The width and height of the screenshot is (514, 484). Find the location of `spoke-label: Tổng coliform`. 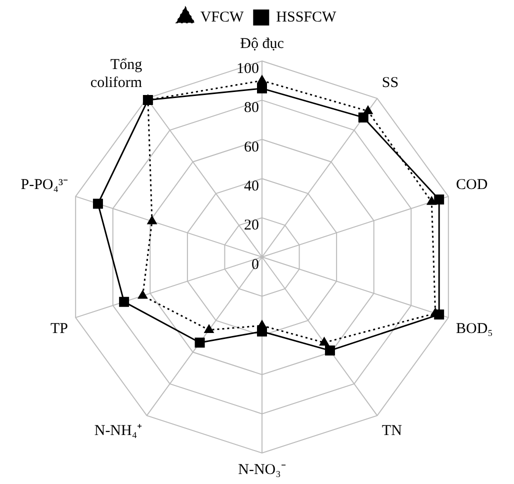

spoke-label: Tổng coliform is located at coordinates (116, 73).